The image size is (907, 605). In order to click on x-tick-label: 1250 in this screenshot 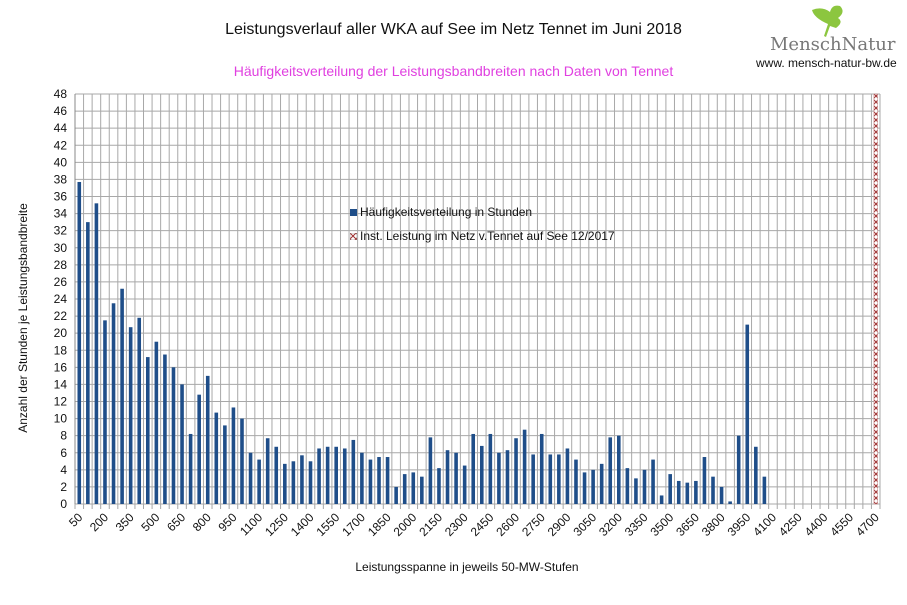, I will do `click(276, 524)`.